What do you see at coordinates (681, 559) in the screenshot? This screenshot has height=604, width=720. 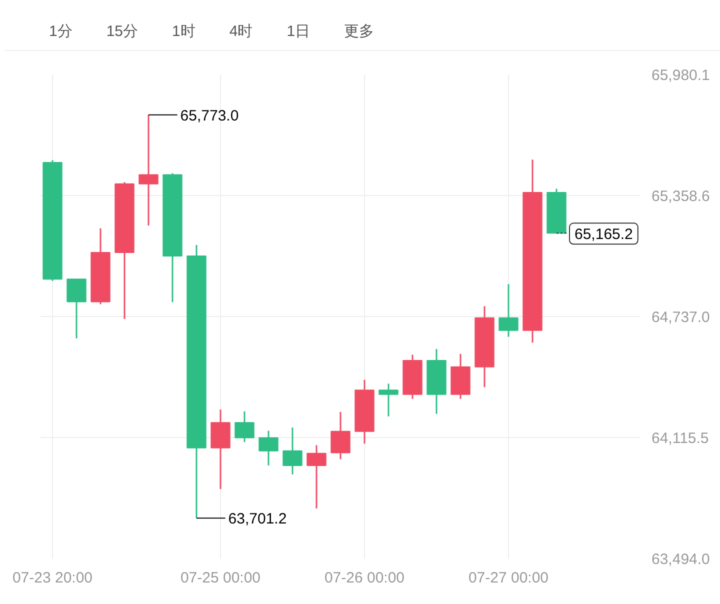 I see `y-tick-label: 63,494.0` at bounding box center [681, 559].